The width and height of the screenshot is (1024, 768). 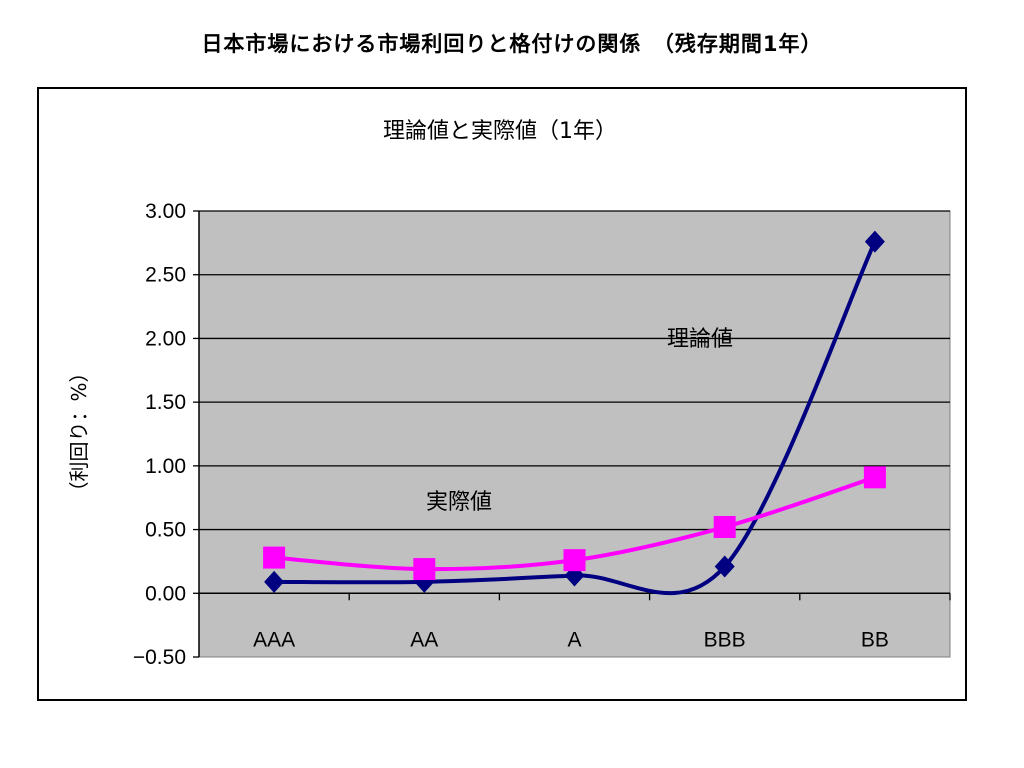 What do you see at coordinates (500, 131) in the screenshot?
I see `chart-title: 理論値と実際値（1年）` at bounding box center [500, 131].